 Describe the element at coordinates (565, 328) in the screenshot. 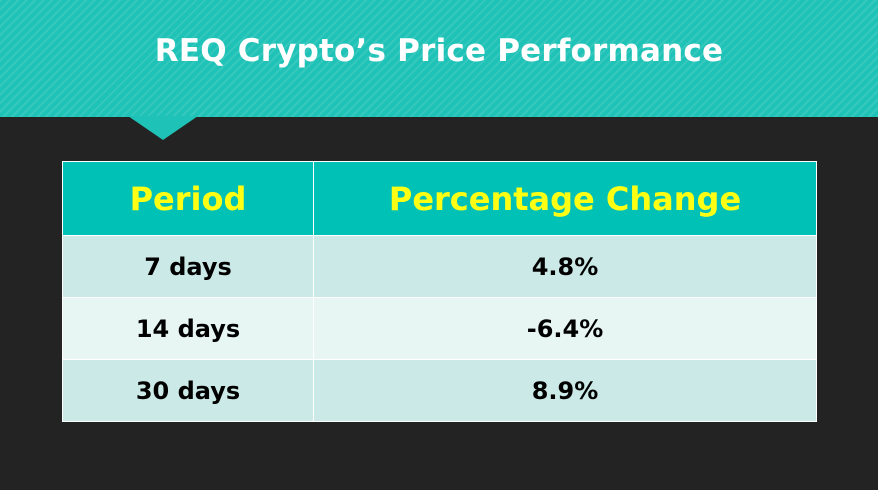

I see `change-cell: -6.4%` at that location.